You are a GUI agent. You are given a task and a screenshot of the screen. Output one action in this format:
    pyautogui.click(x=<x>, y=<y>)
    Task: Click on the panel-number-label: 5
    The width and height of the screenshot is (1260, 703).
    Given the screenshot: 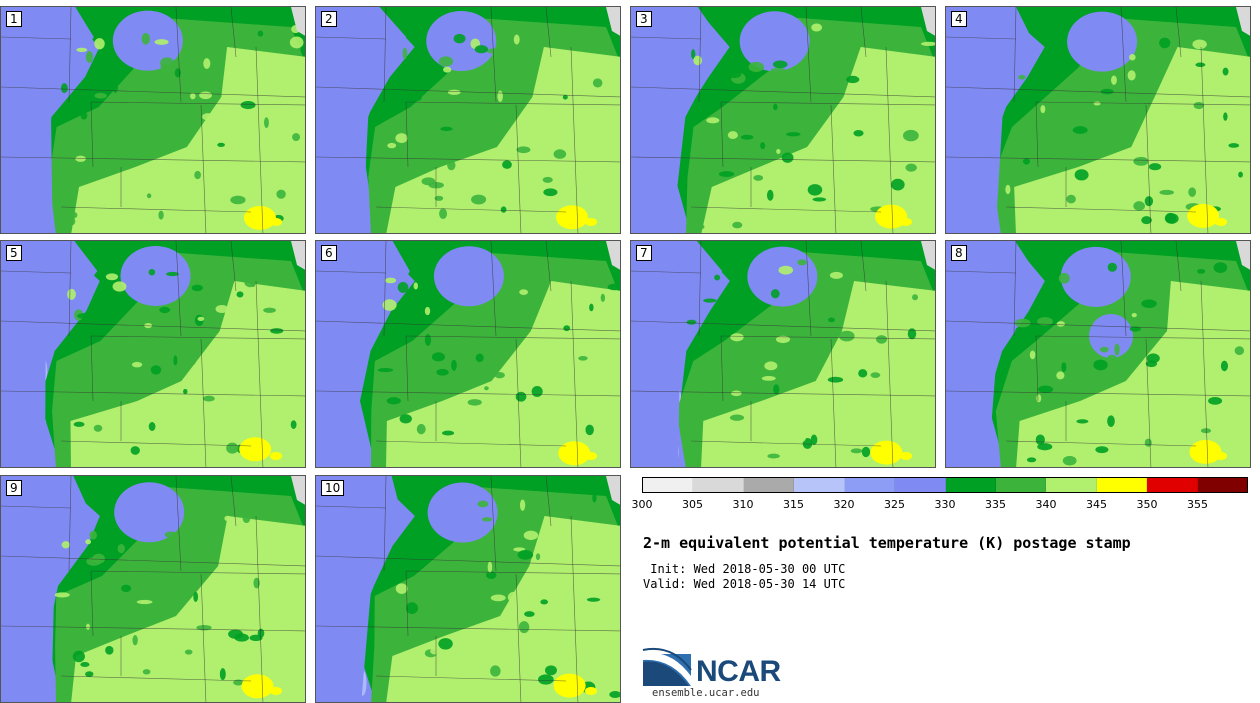 What is the action you would take?
    pyautogui.click(x=14, y=253)
    